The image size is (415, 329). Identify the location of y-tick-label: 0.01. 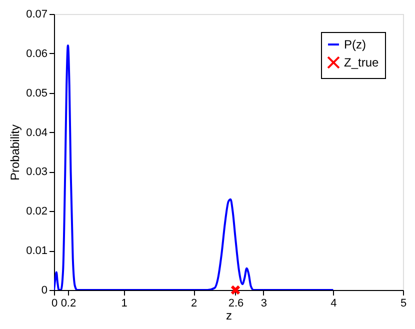
(37, 251).